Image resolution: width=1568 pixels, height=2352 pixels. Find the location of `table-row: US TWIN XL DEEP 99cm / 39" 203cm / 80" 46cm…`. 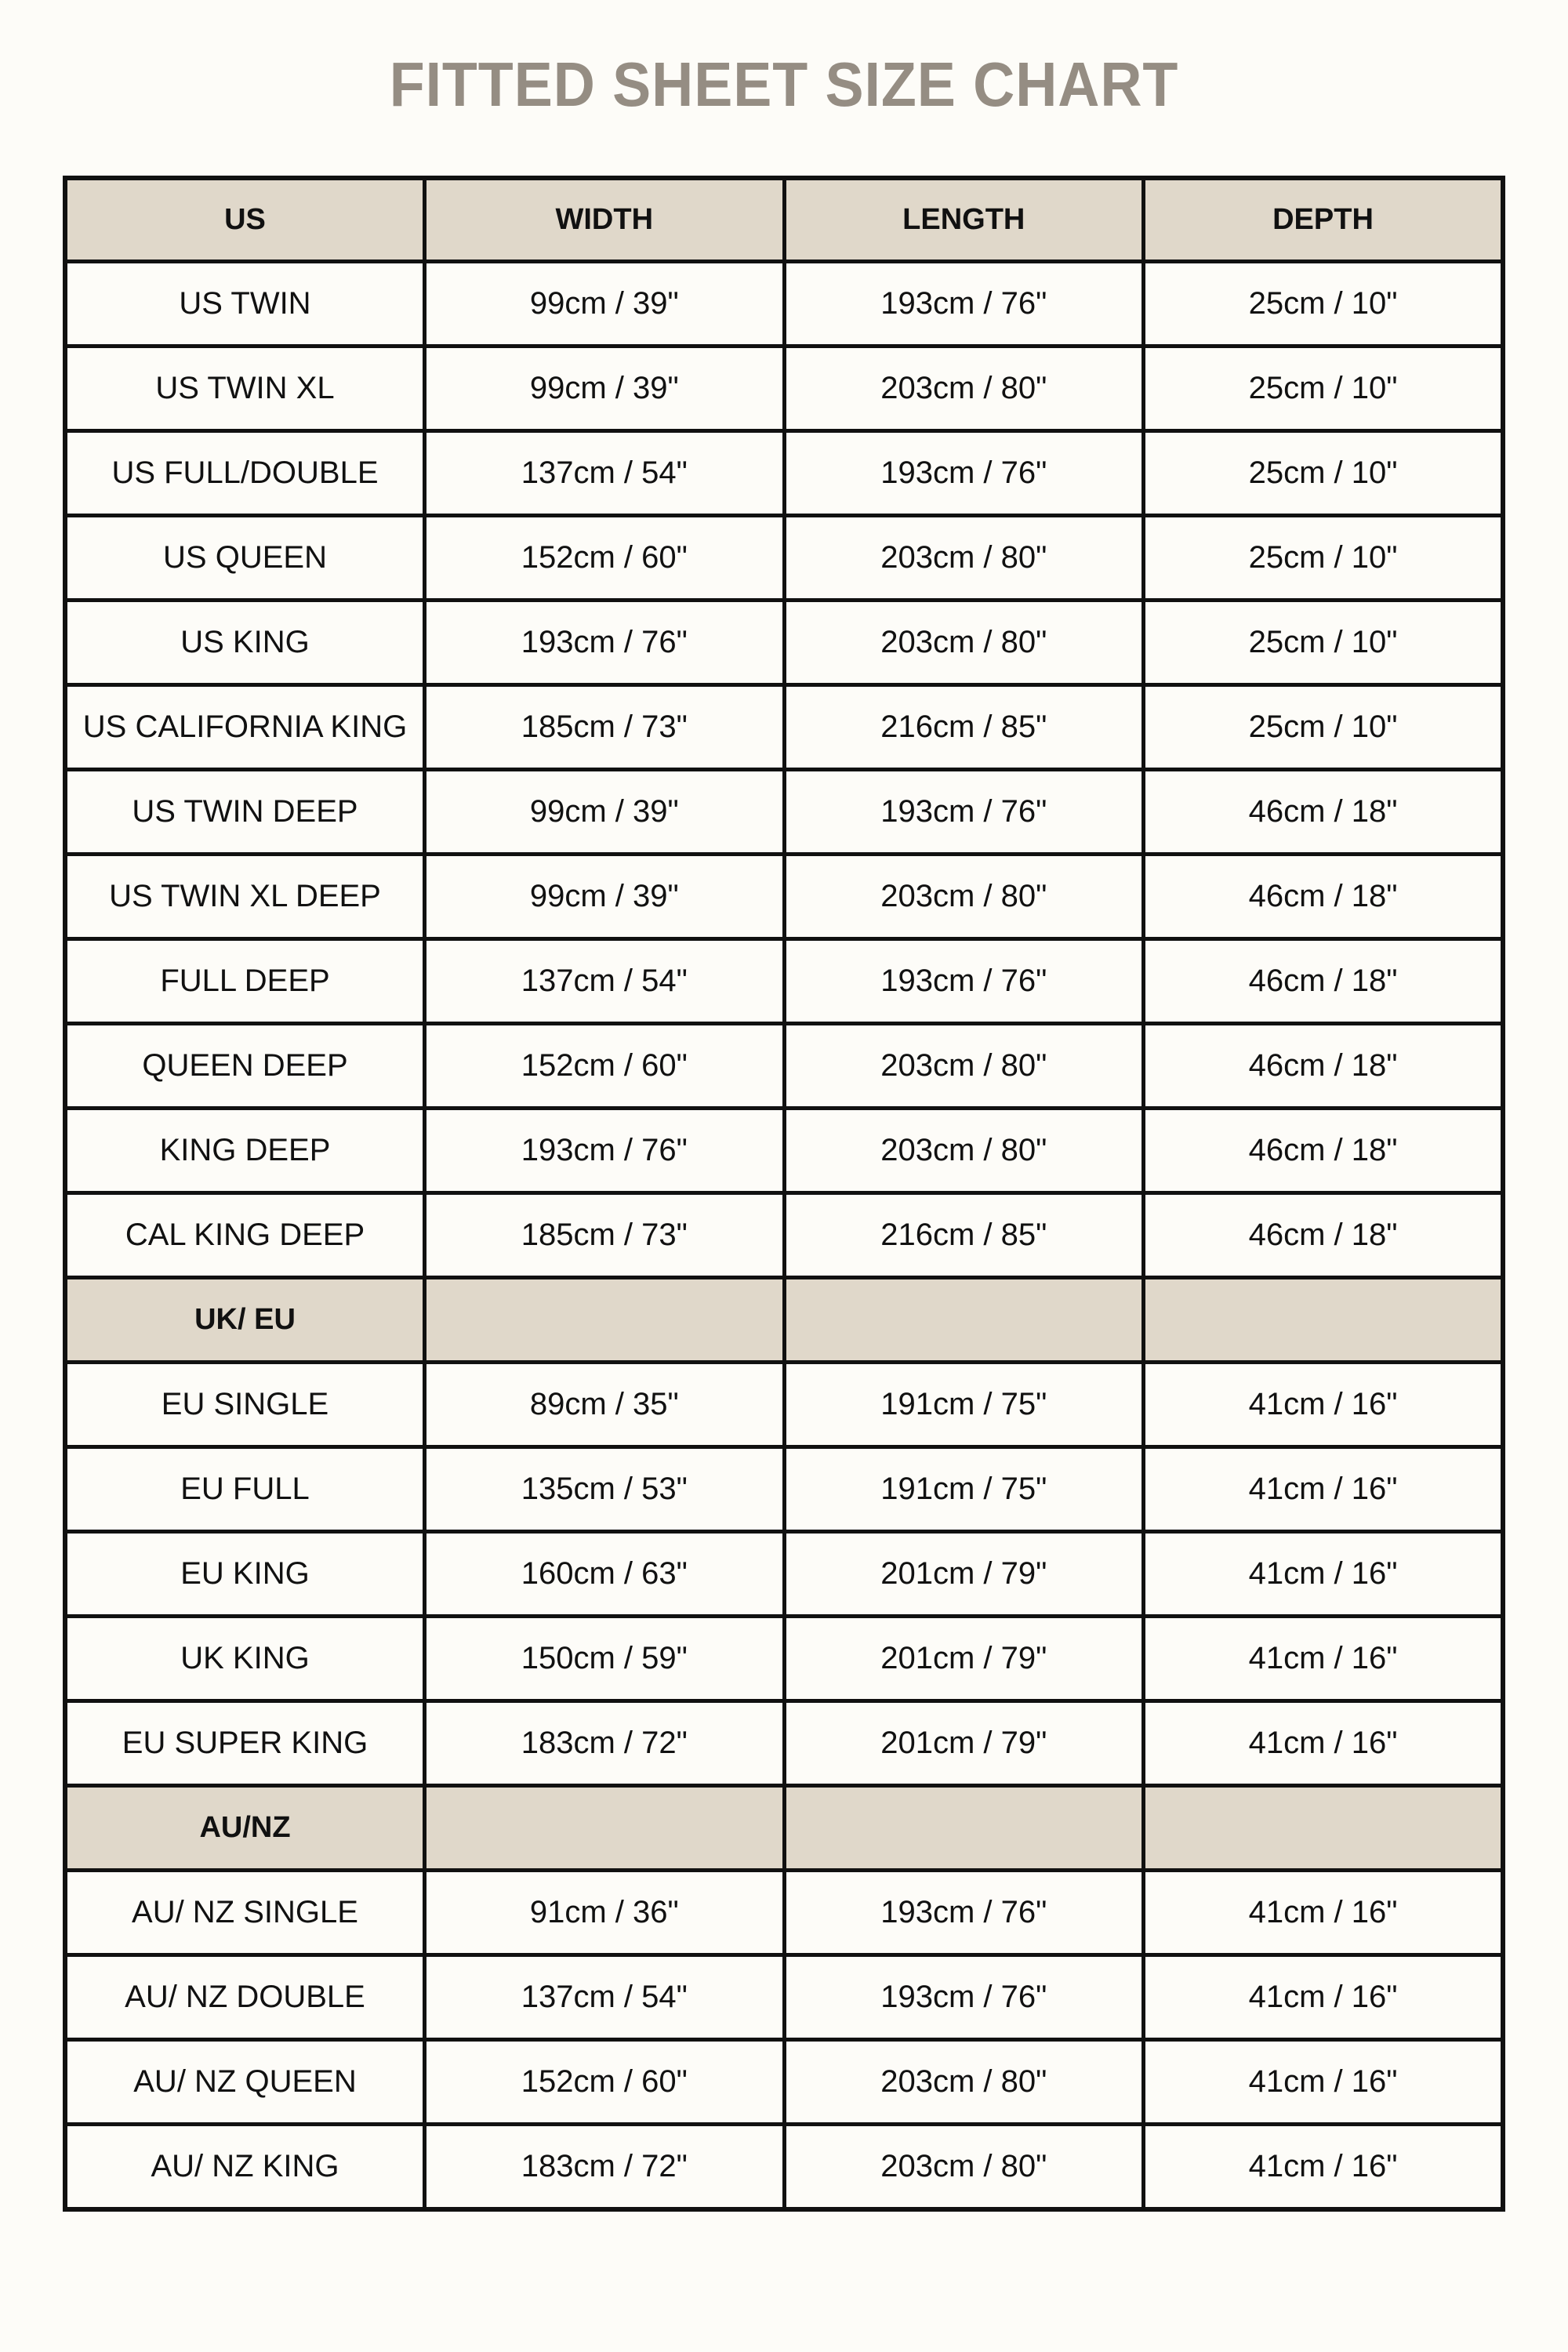

table-row: US TWIN XL DEEP 99cm / 39" 203cm / 80" 46cm… is located at coordinates (784, 896).